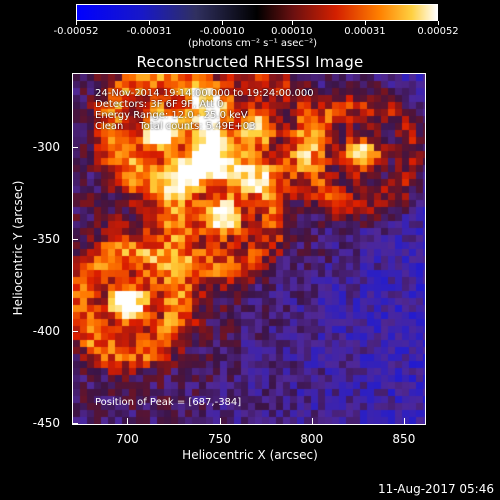 The width and height of the screenshot is (500, 500). What do you see at coordinates (76, 31) in the screenshot?
I see `colorbar-tick-label: -0.00052` at bounding box center [76, 31].